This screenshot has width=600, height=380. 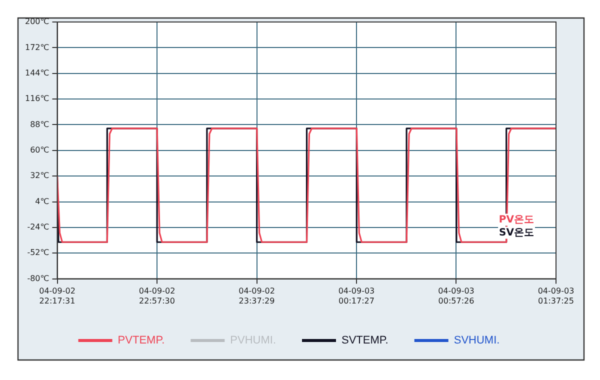 What do you see at coordinates (37, 73) in the screenshot?
I see `y-tick-label: 144℃` at bounding box center [37, 73].